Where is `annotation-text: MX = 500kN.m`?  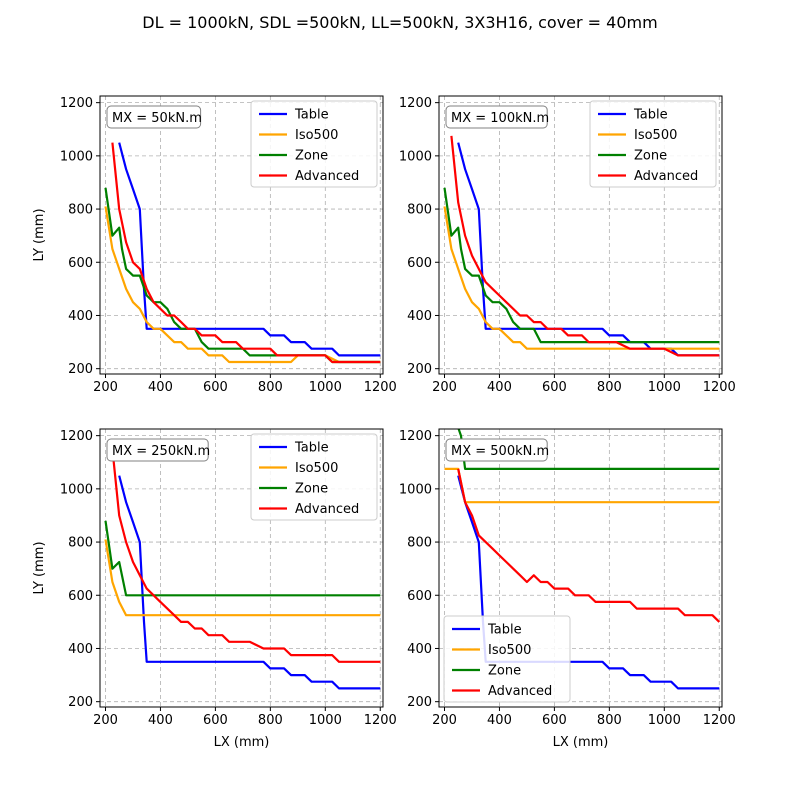 annotation-text: MX = 500kN.m is located at coordinates (500, 451).